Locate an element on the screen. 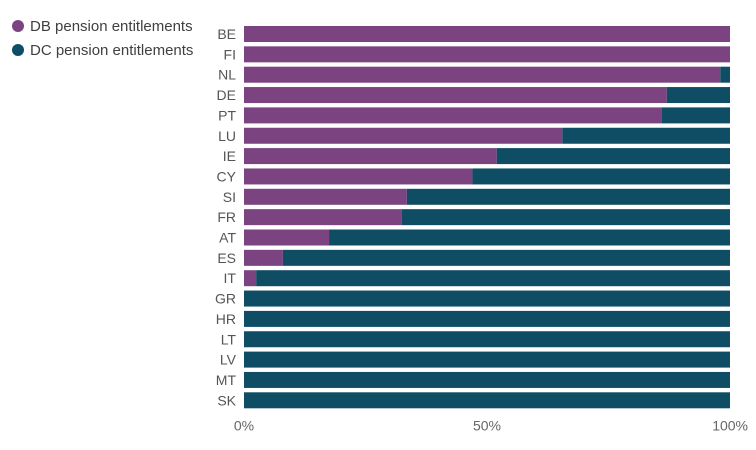 The height and width of the screenshot is (450, 756). y-tick-label: SK is located at coordinates (226, 400).